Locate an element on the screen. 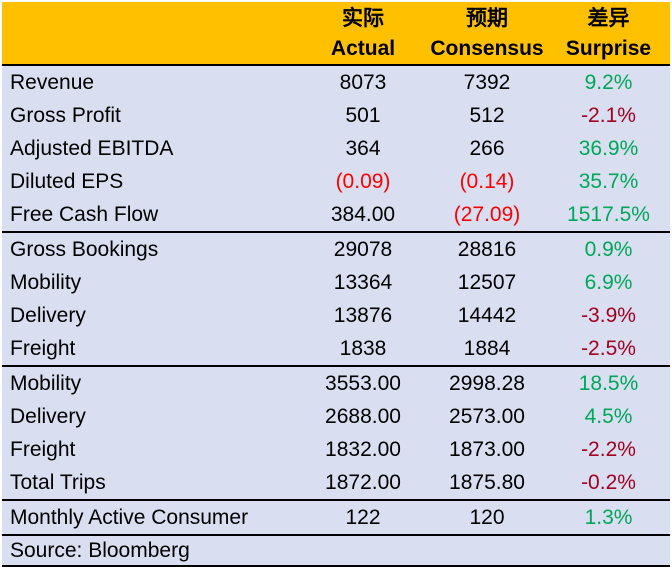 This screenshot has width=672, height=567. table-header: 实际 Actual 预期 Consensus 差异 Surprise is located at coordinates (336, 34).